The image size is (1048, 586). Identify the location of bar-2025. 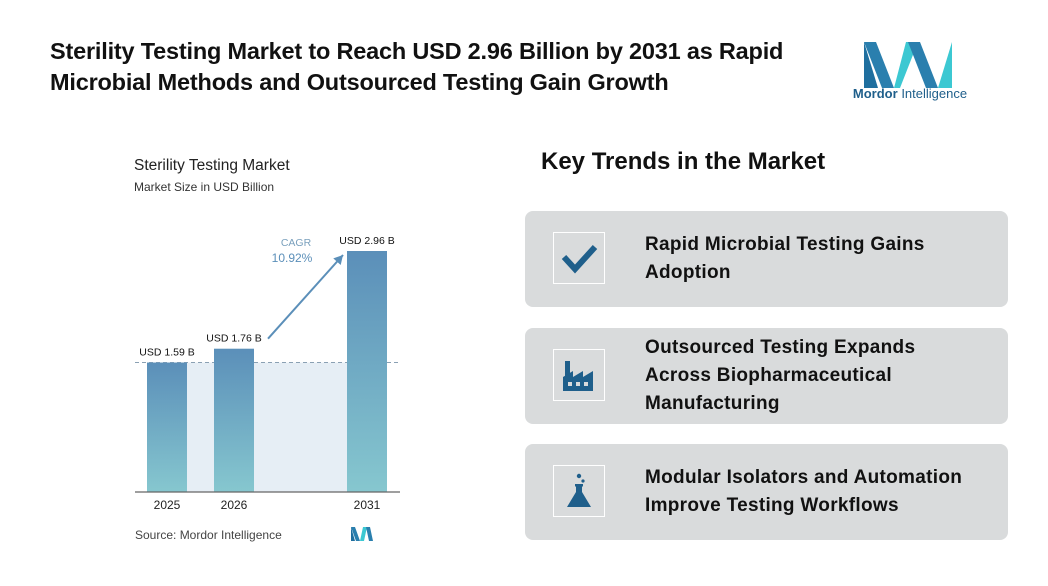
(167, 427).